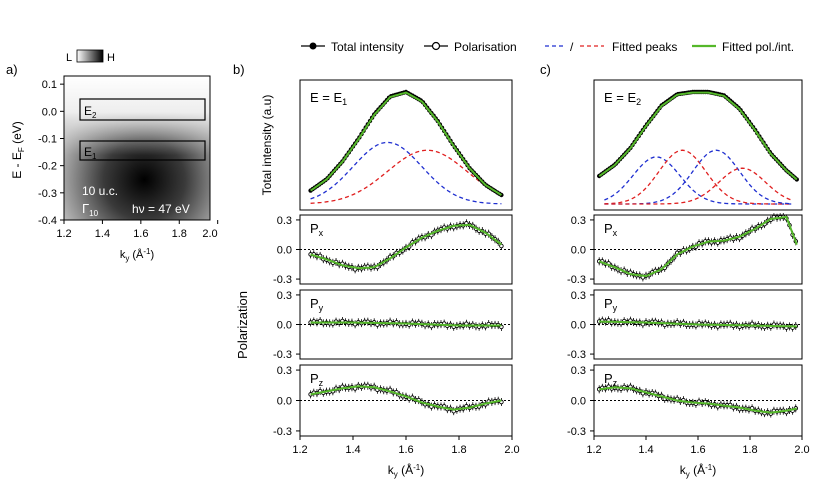  Describe the element at coordinates (12, 69) in the screenshot. I see `panel-a-label: a)` at that location.